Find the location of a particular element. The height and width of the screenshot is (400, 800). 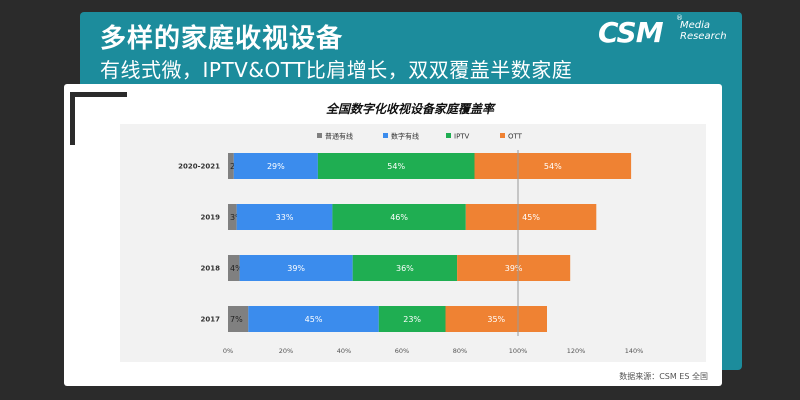

x-tick-label-5: 100% is located at coordinates (518, 351).